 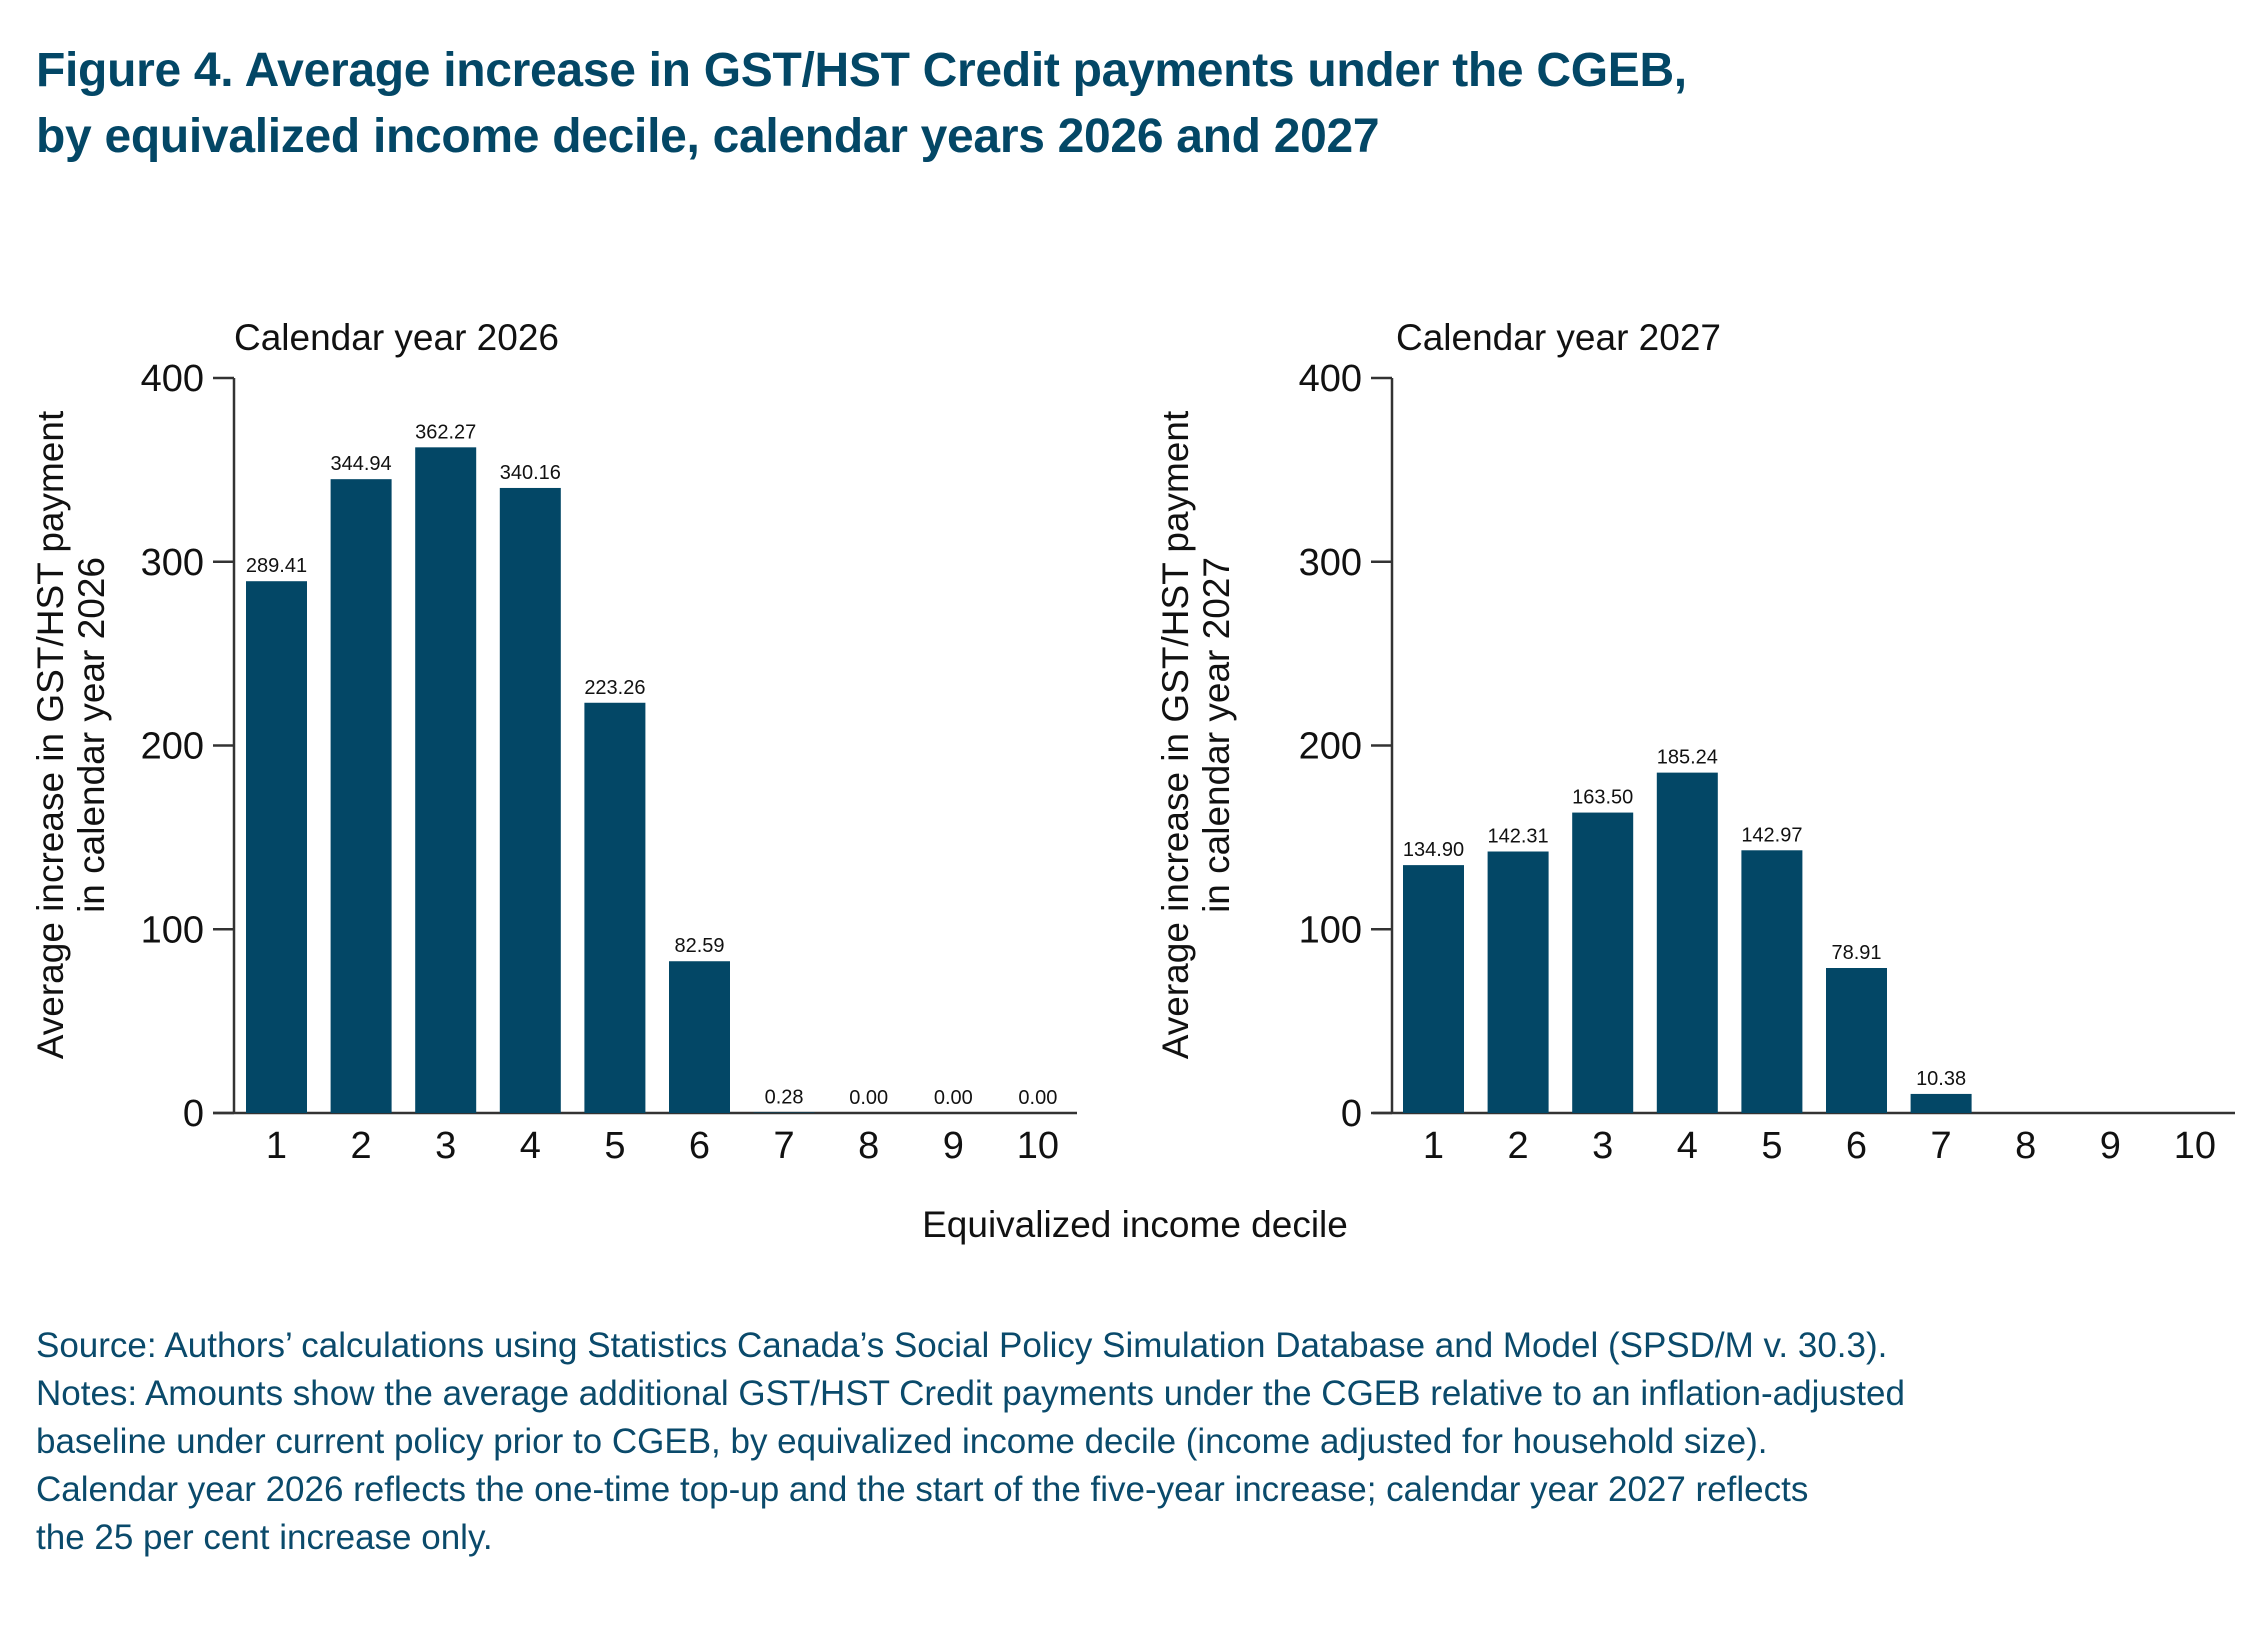 What do you see at coordinates (91, 735) in the screenshot?
I see `y-axis-label-line-2: in calendar year 2026` at bounding box center [91, 735].